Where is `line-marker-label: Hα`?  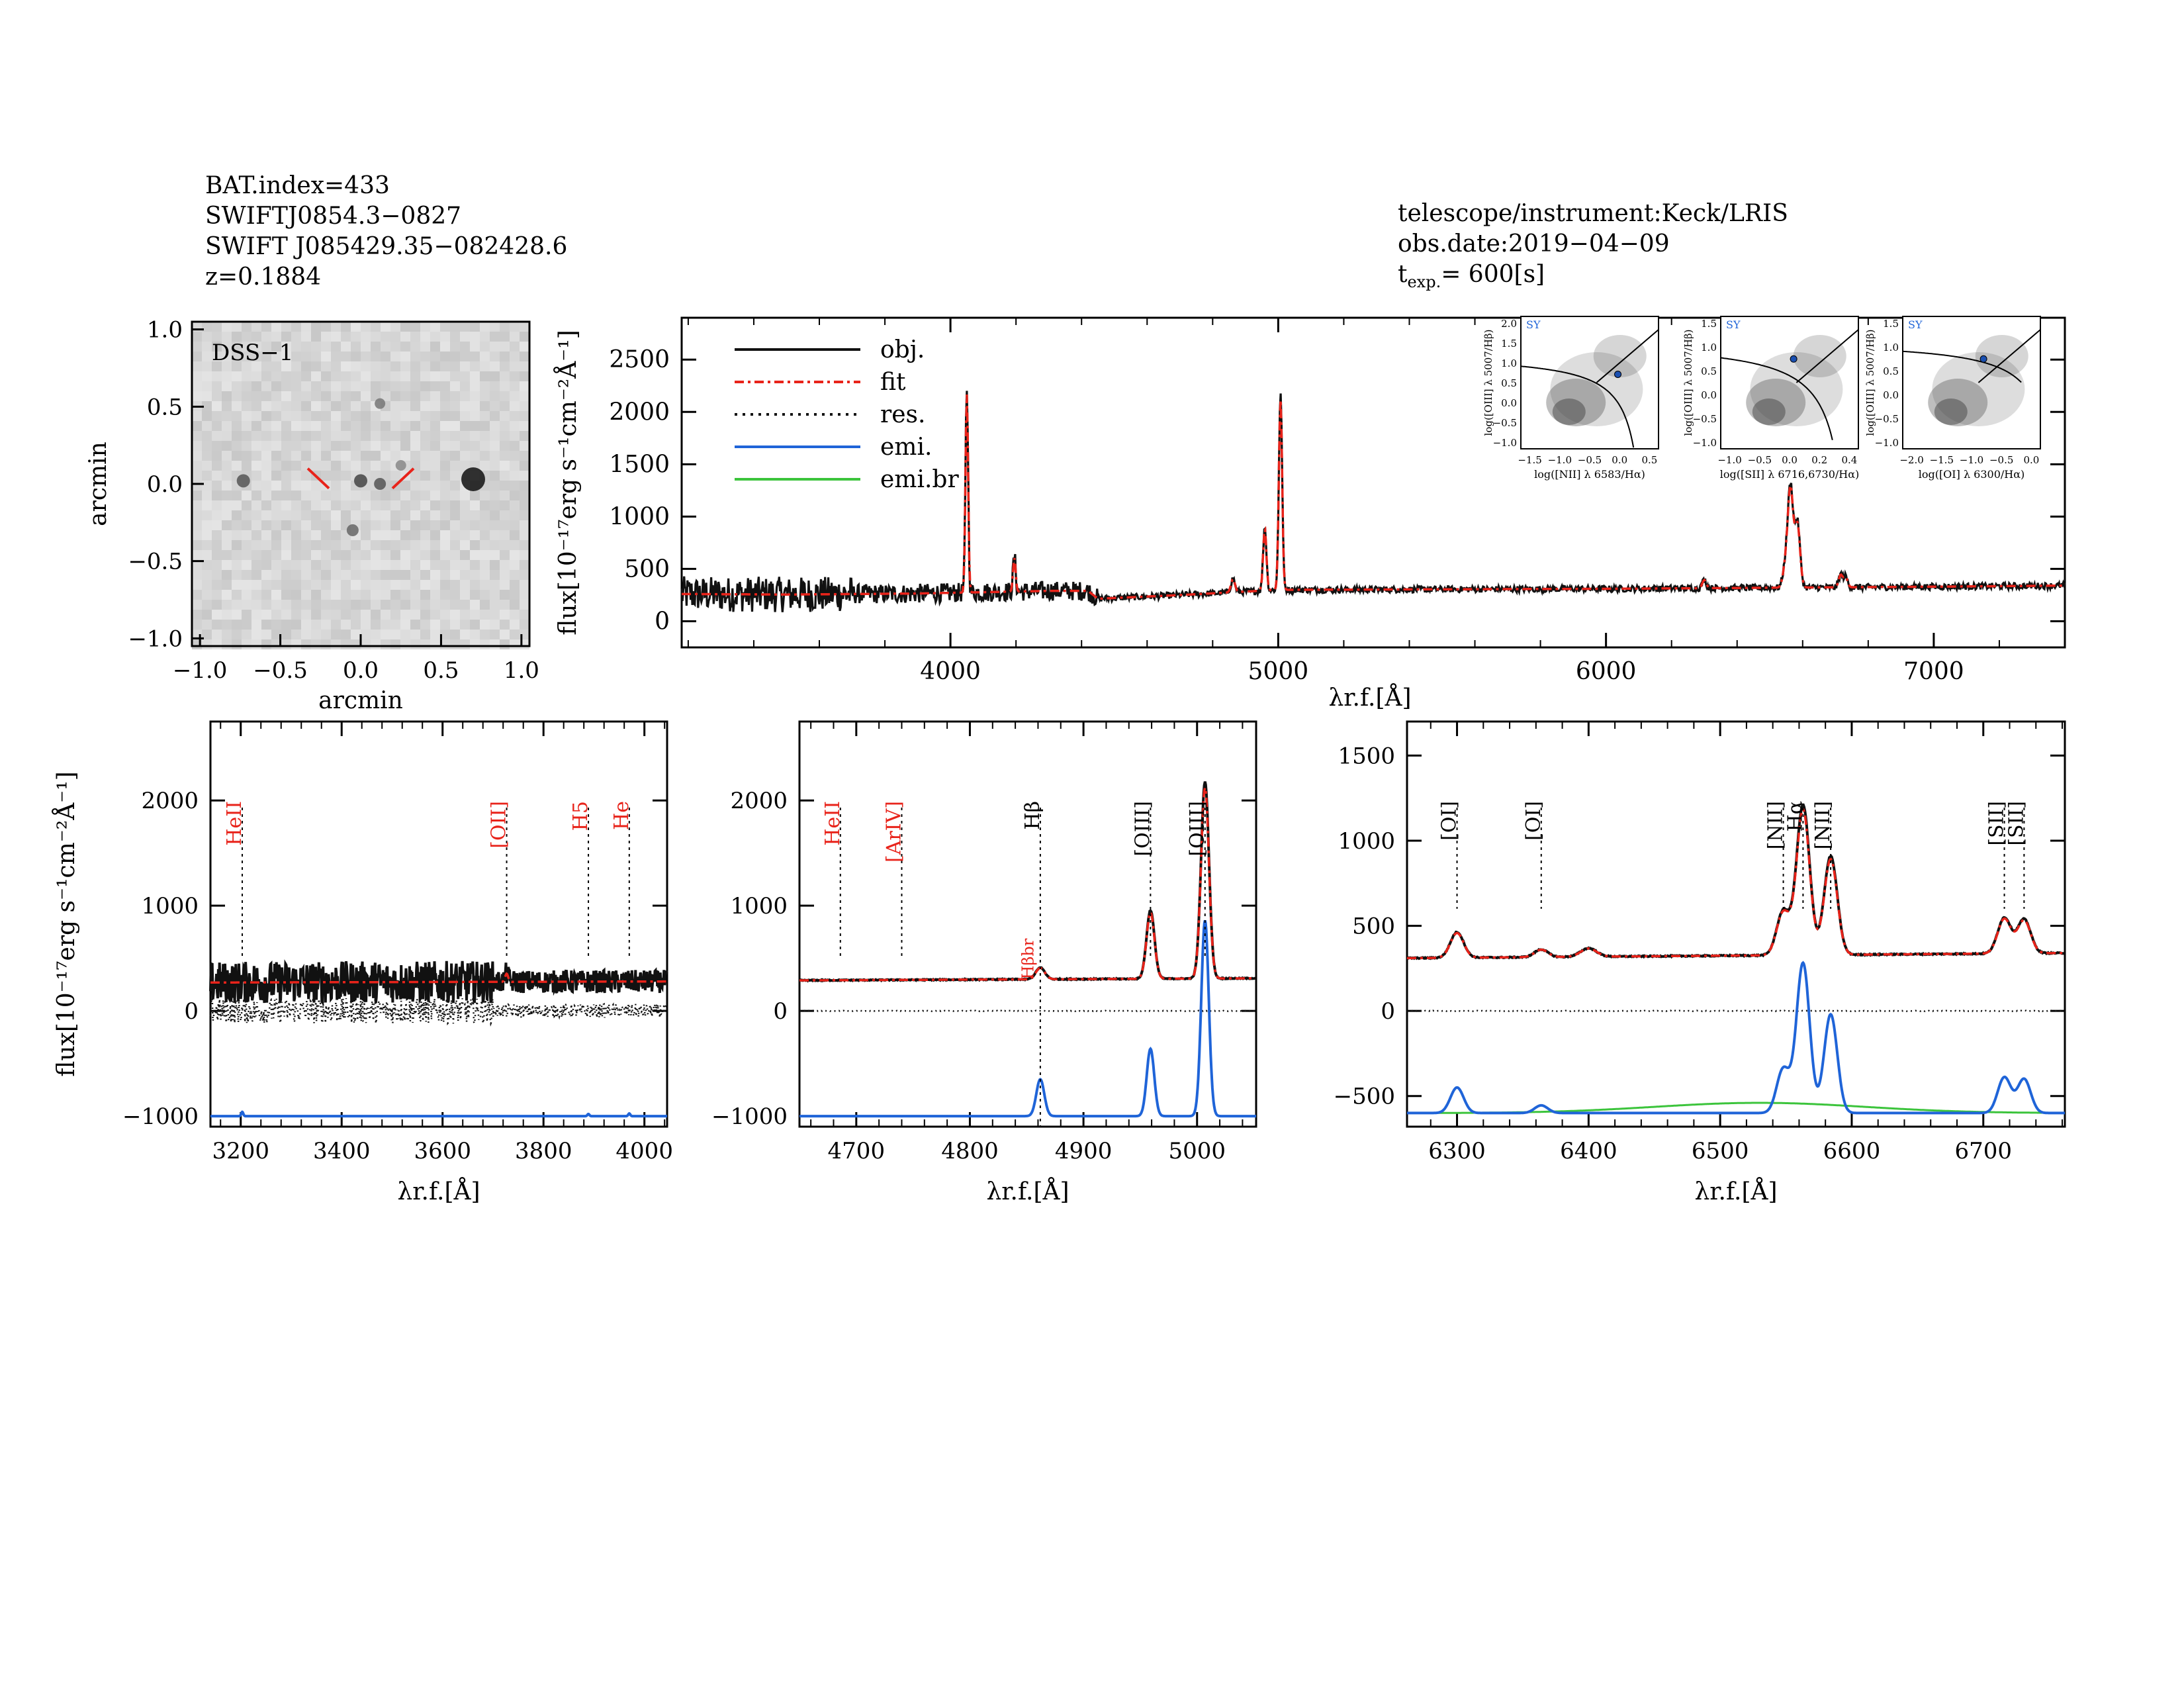
line-marker-label: Hα is located at coordinates (1795, 816).